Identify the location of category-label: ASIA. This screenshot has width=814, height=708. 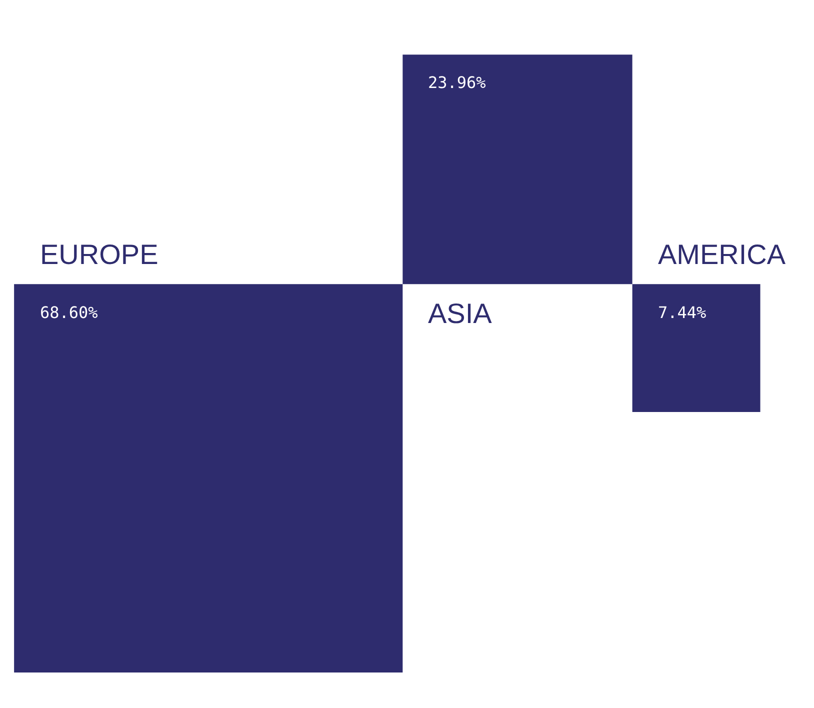
(460, 313).